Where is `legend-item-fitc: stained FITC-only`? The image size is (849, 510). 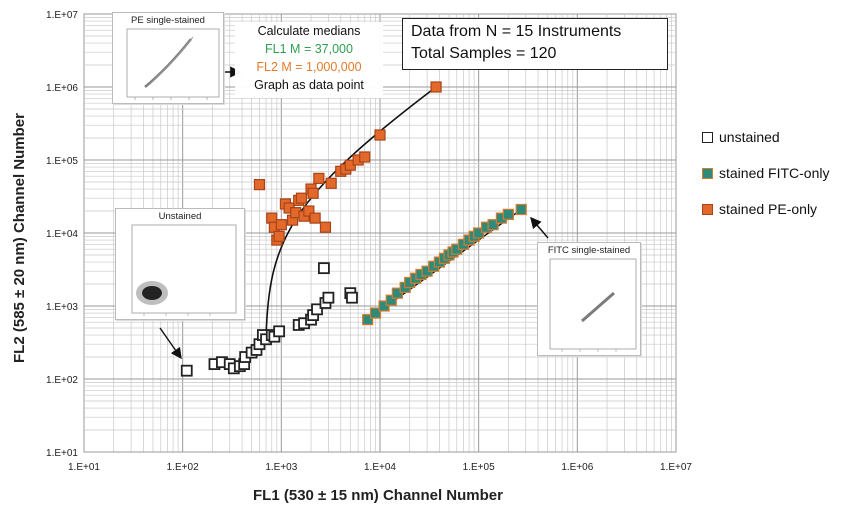
legend-item-fitc: stained FITC-only is located at coordinates (765, 173).